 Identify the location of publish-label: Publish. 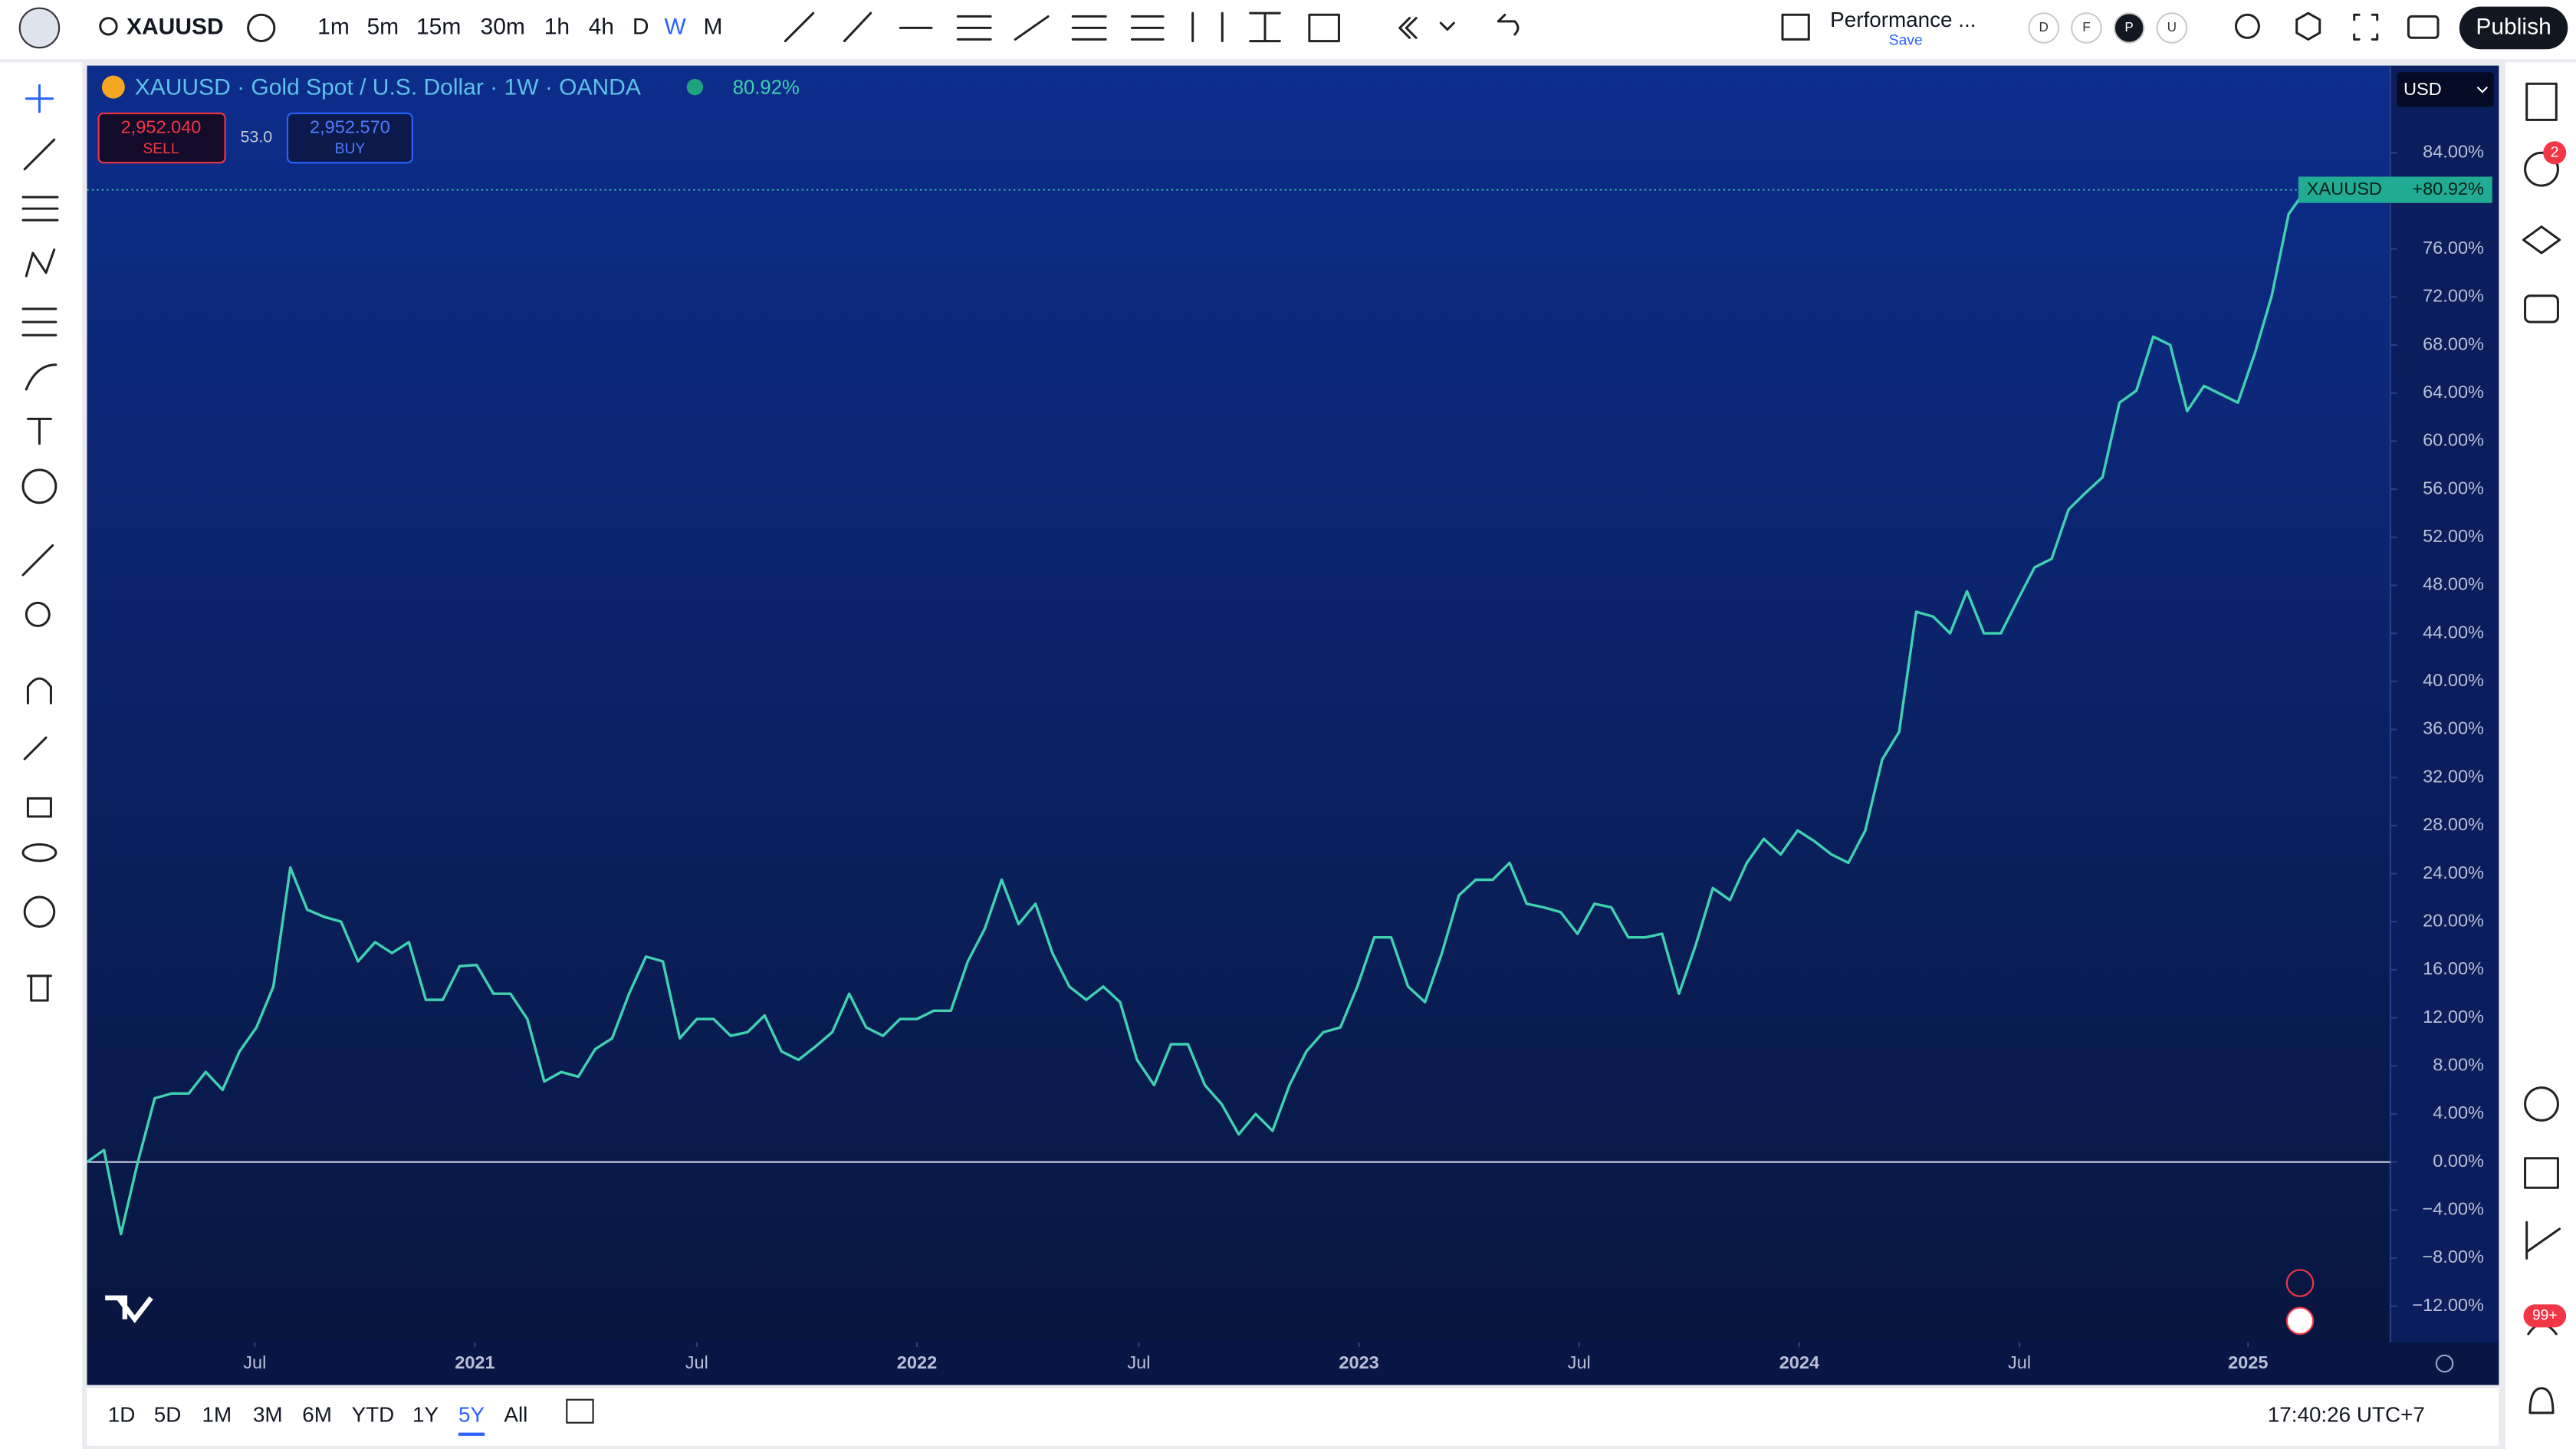
(2514, 27).